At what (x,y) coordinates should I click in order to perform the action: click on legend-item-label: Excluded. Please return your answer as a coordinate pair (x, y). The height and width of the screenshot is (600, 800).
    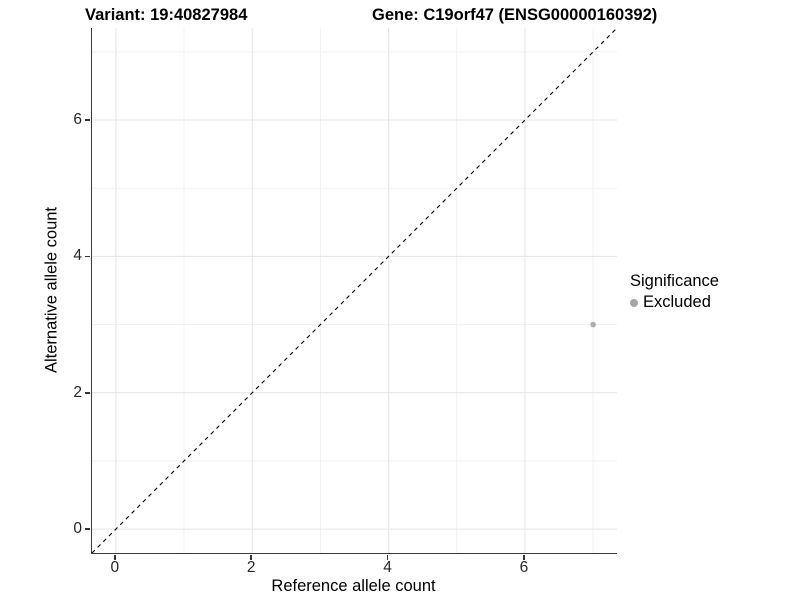
    Looking at the image, I should click on (677, 302).